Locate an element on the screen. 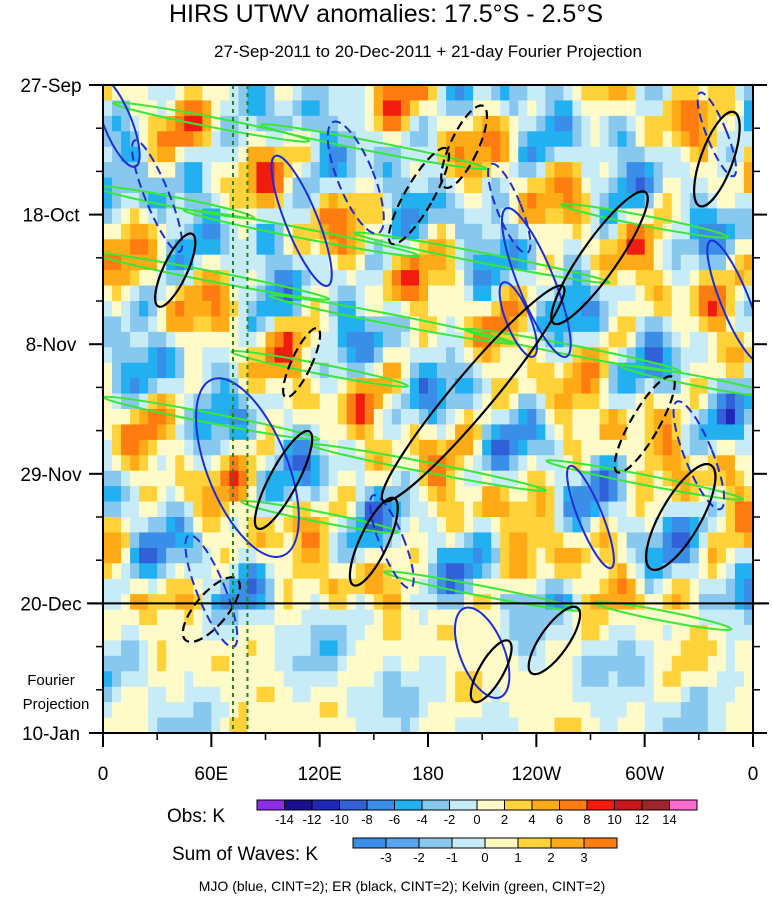  obs-colorbar: -14 -12 -10 -8 -6 -4 -2 0 2 4 6 8 10 12 14 is located at coordinates (477, 813).